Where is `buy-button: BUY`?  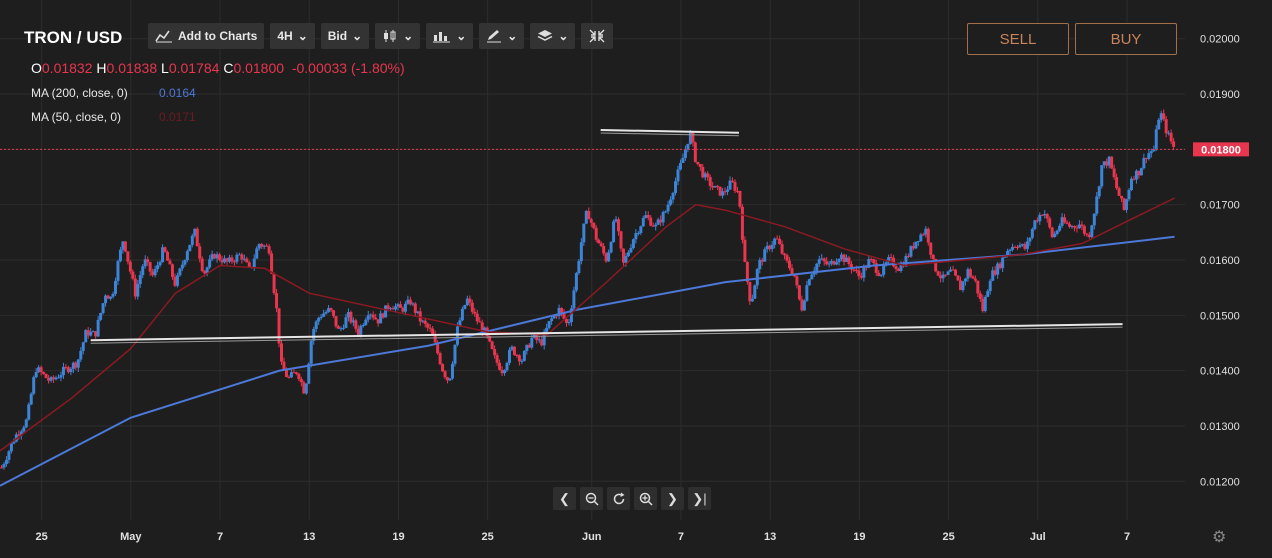 buy-button: BUY is located at coordinates (1126, 39).